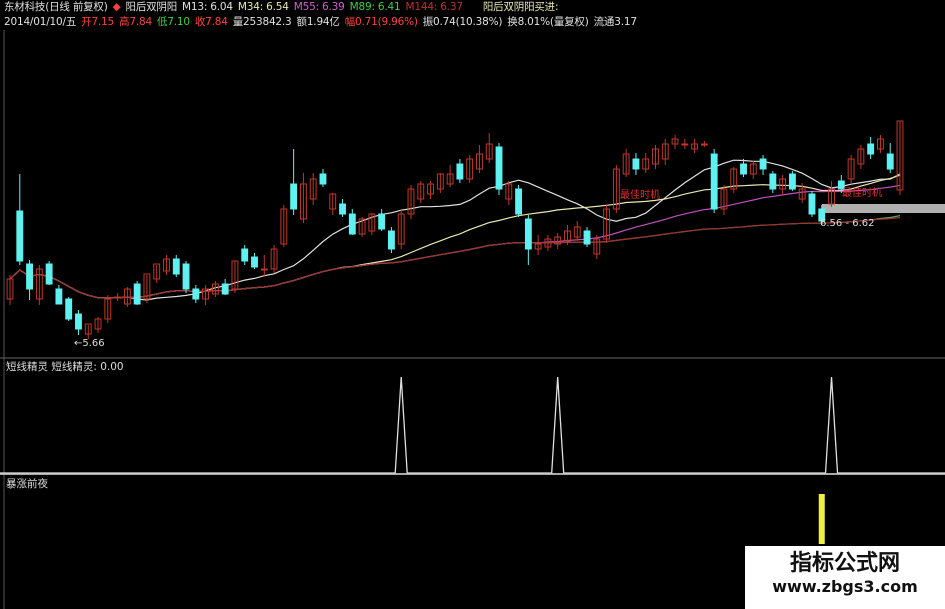  I want to click on panel2-title: 短线精灵, so click(27, 367).